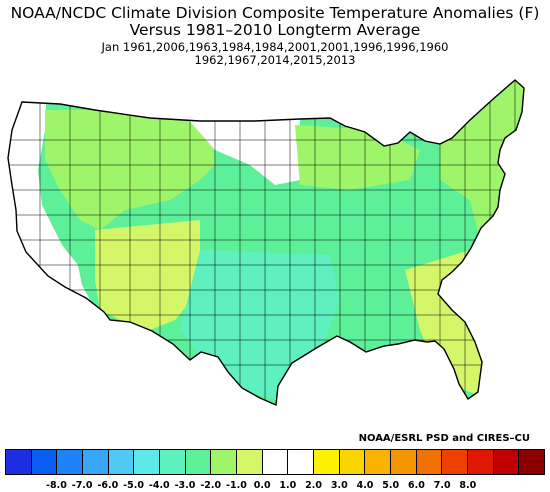  Describe the element at coordinates (275, 60) in the screenshot. I see `map-years-line2: 1962,1967,2014,2015,2013` at that location.